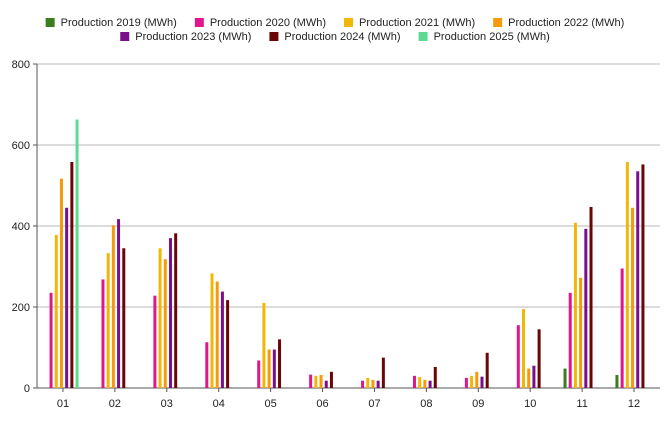 The image size is (670, 435). What do you see at coordinates (417, 23) in the screenshot?
I see `legend-label: Production 2021 (MWh)` at bounding box center [417, 23].